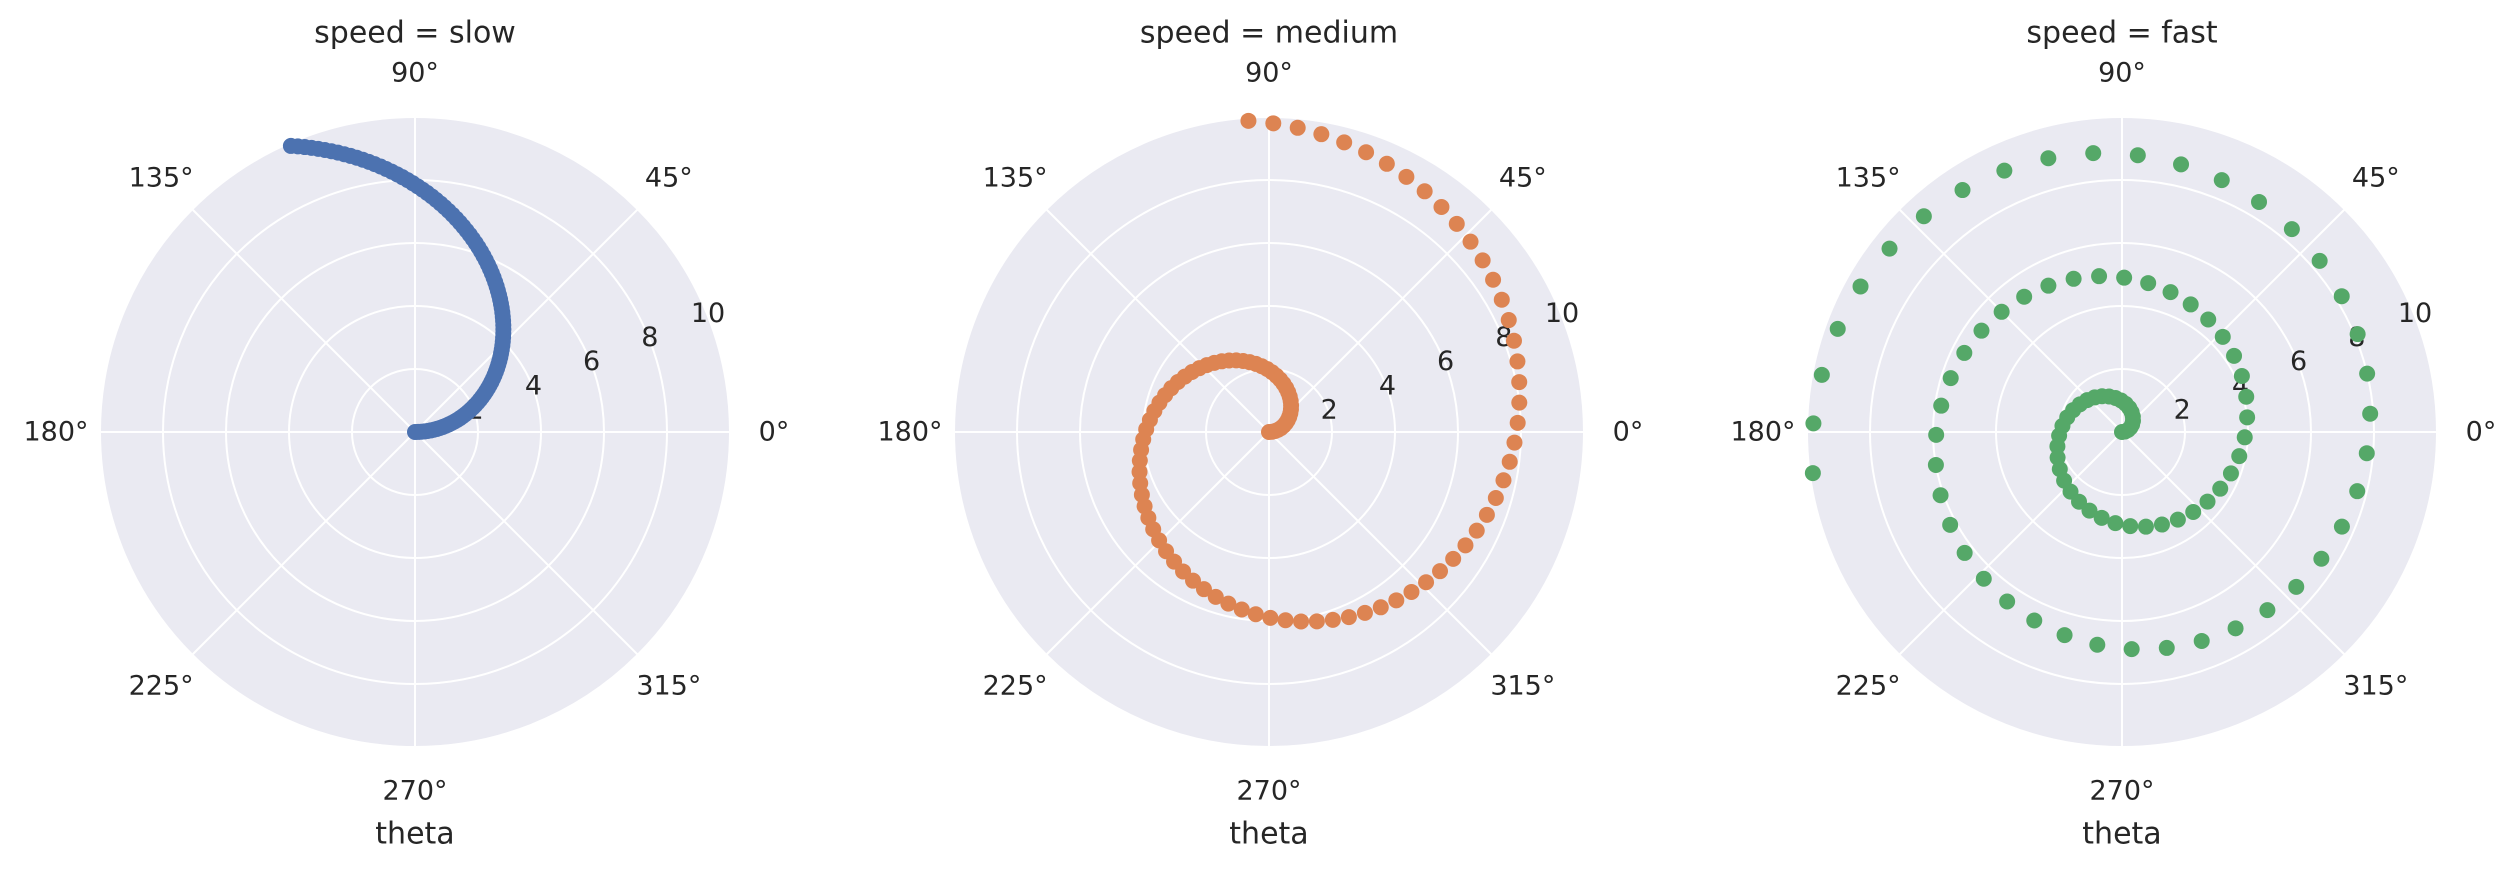 This screenshot has width=2516, height=870. Describe the element at coordinates (2376, 178) in the screenshot. I see `angle-tick-label: 45°` at that location.